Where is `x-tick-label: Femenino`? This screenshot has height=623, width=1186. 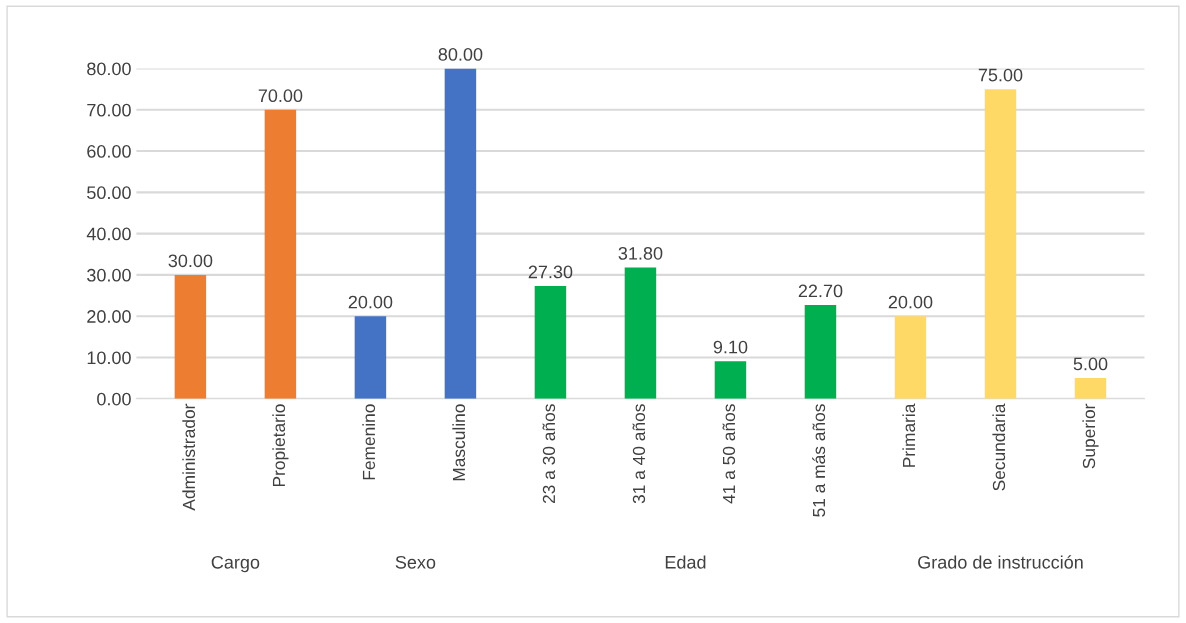 x-tick-label: Femenino is located at coordinates (369, 442).